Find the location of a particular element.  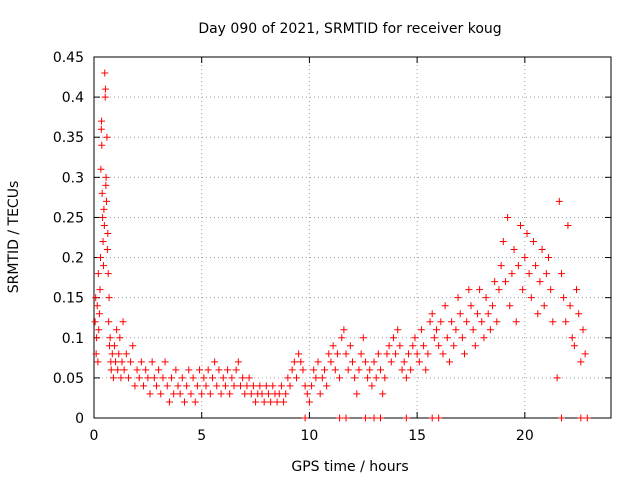

y-axis-label: SRMTID / TECUs is located at coordinates (14, 237).